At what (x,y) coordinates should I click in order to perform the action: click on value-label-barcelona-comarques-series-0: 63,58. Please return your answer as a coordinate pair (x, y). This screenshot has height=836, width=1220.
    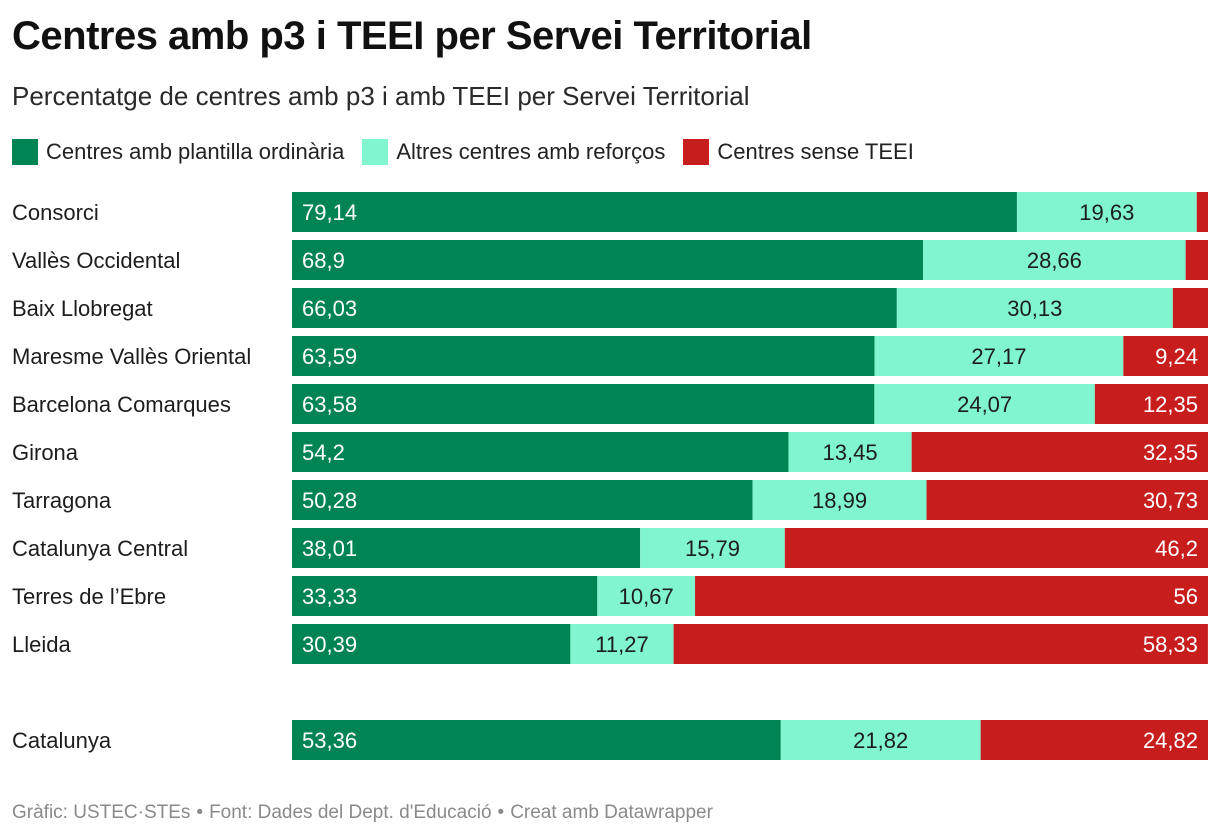
    Looking at the image, I should click on (329, 404).